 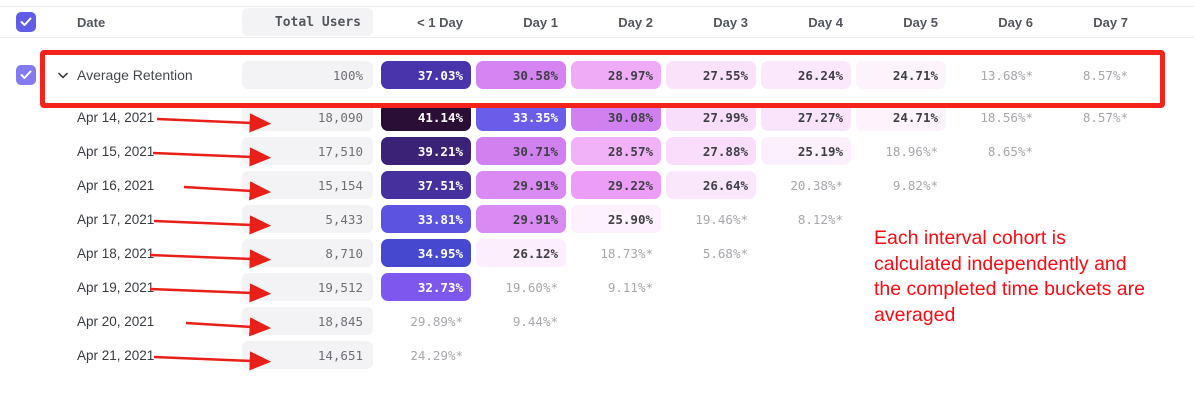 I want to click on column-header-total-users: Total Users, so click(x=307, y=22).